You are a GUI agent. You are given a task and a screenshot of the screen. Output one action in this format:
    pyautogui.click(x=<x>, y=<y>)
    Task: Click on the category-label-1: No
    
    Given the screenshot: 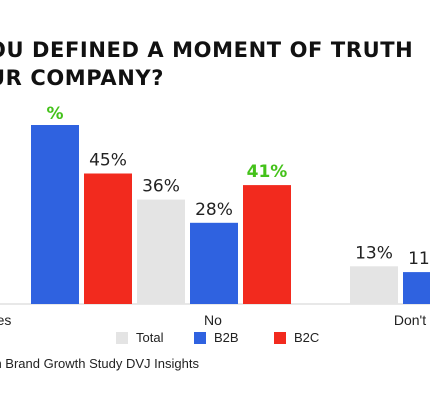 What is the action you would take?
    pyautogui.click(x=213, y=320)
    